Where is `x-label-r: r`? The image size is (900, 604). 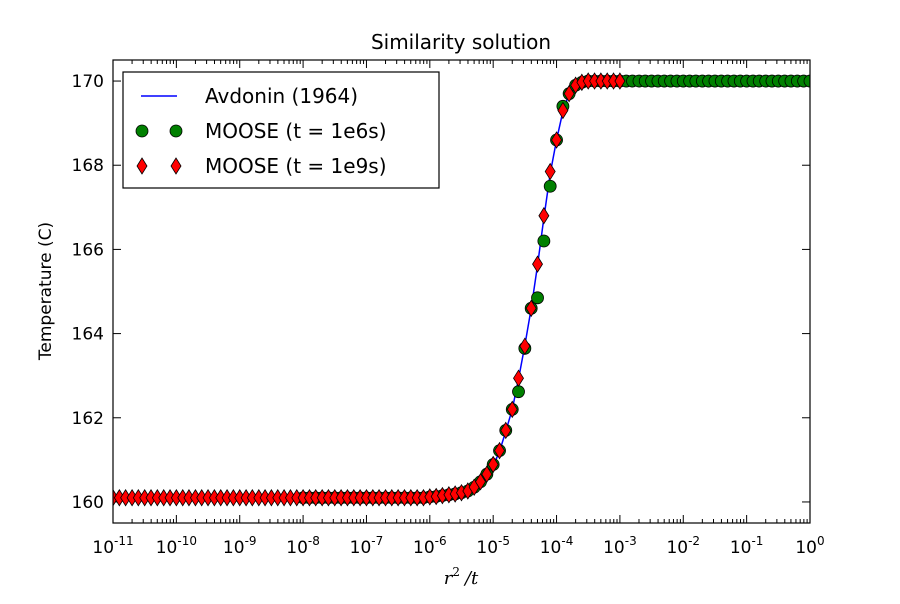 x-label-r: r is located at coordinates (449, 578).